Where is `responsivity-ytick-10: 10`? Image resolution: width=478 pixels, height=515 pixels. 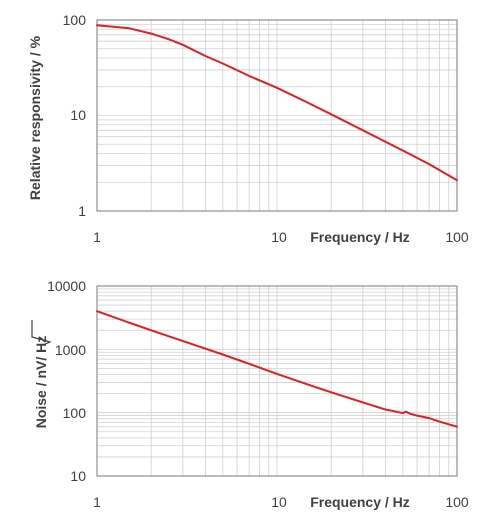
responsivity-ytick-10: 10 is located at coordinates (78, 115).